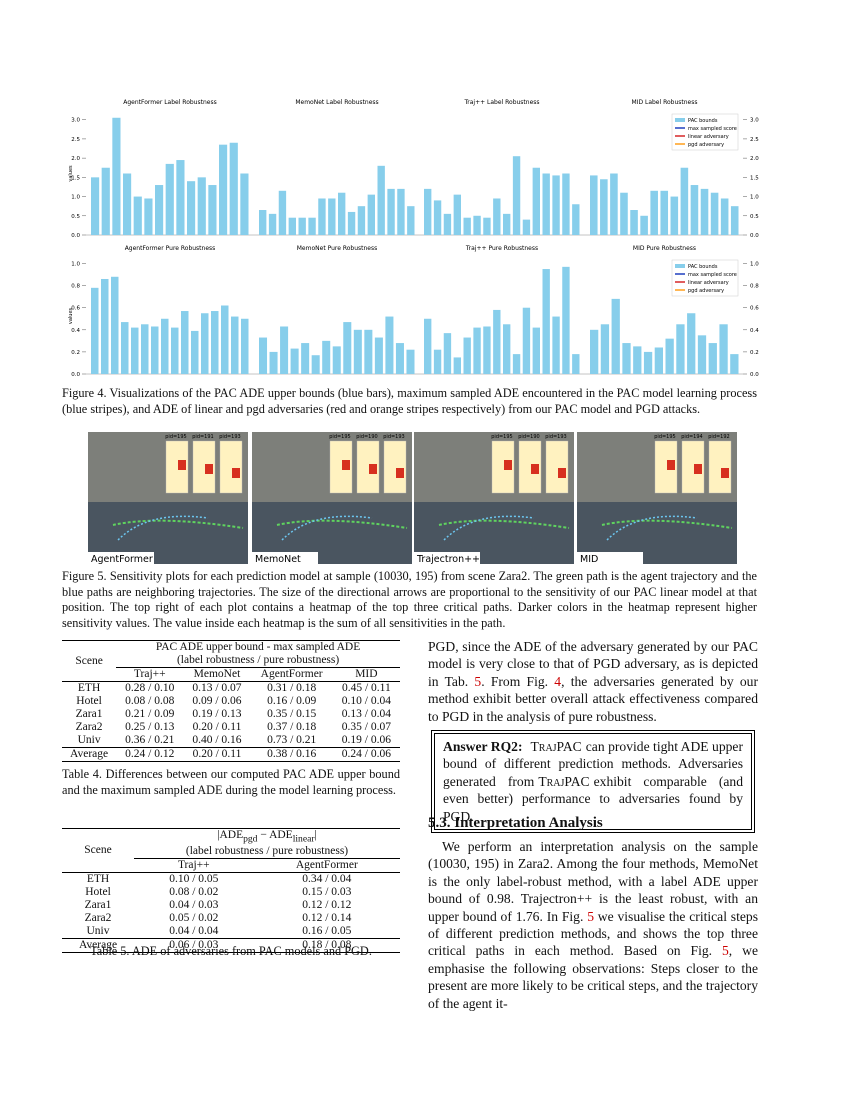  What do you see at coordinates (366, 688) in the screenshot?
I see `cell: 0.45 / 0.11` at bounding box center [366, 688].